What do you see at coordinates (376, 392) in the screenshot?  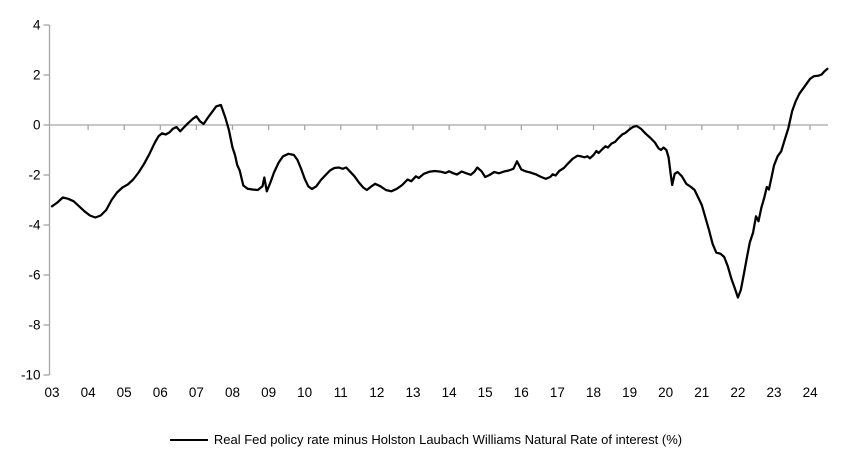 I see `x-axis-tick-label: 12` at bounding box center [376, 392].